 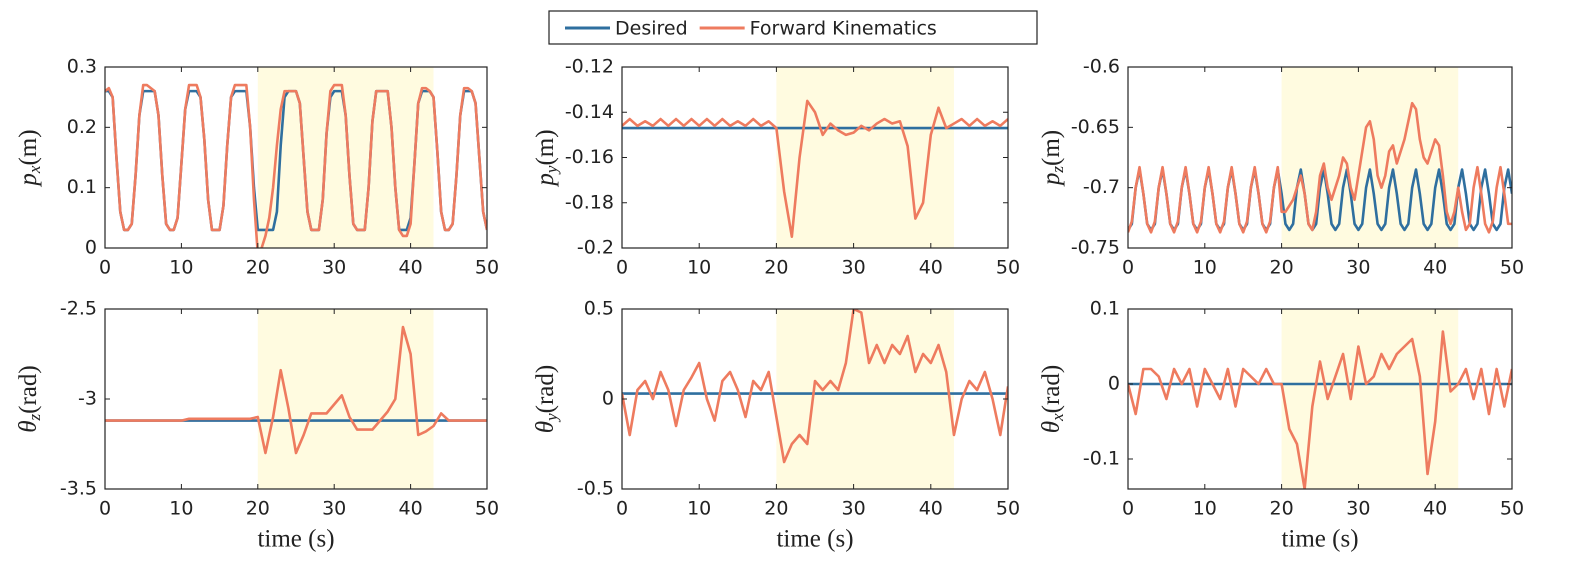 I want to click on y-tick-label: -3, so click(x=87, y=399).